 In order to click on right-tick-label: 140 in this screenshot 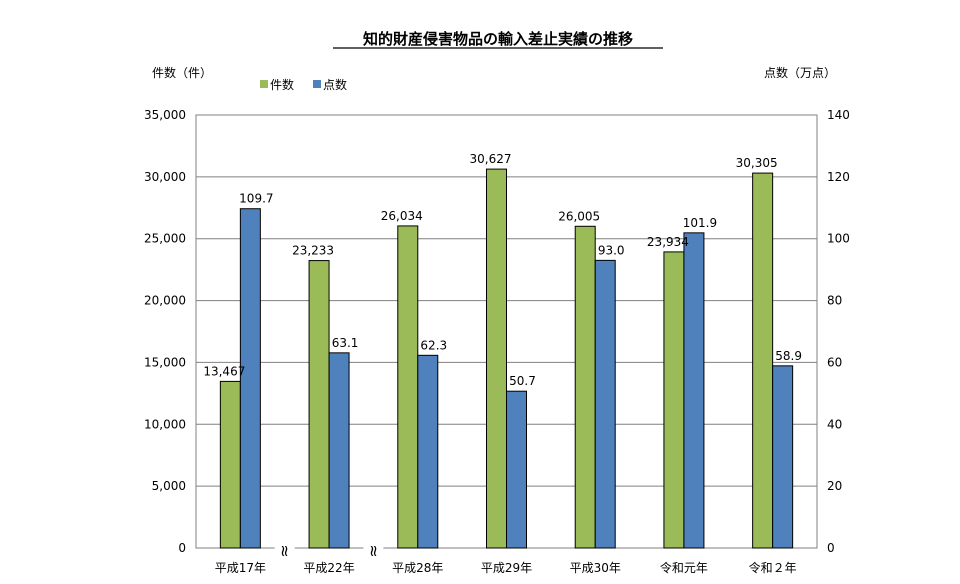, I will do `click(838, 115)`.